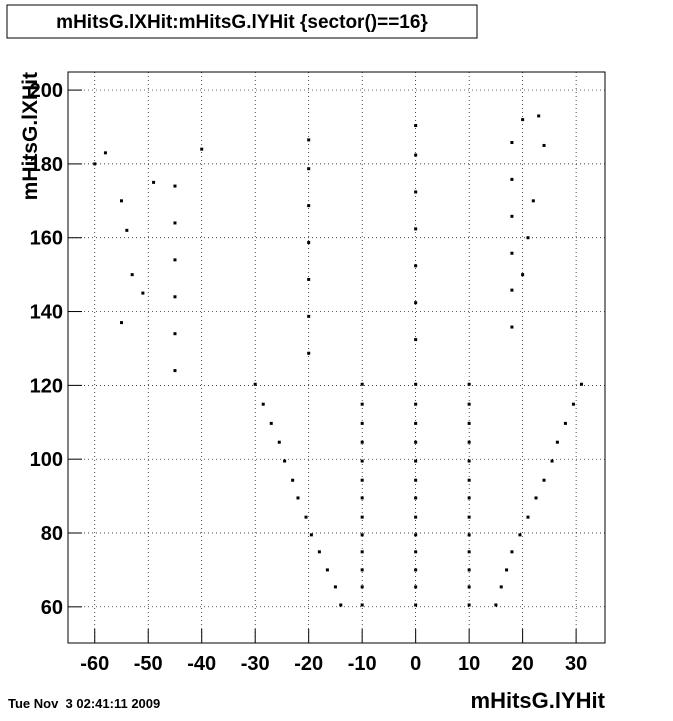 Image resolution: width=673 pixels, height=721 pixels. I want to click on y-tick-label: 60, so click(52, 608).